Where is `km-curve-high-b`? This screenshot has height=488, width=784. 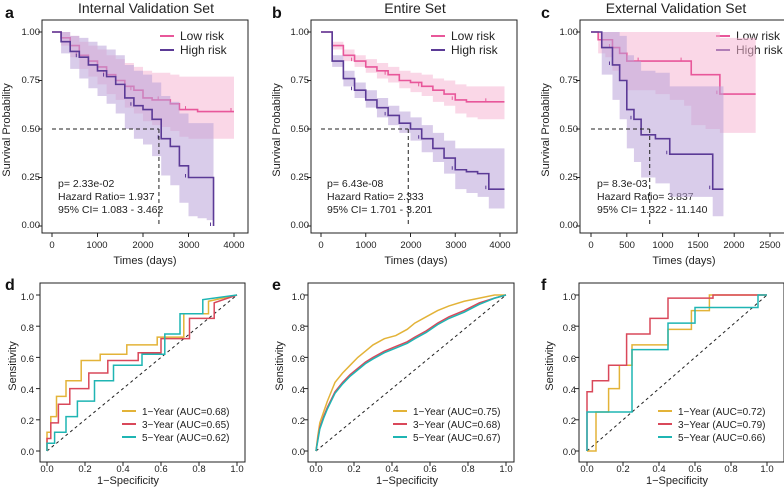
km-curve-high-b is located at coordinates (413, 110).